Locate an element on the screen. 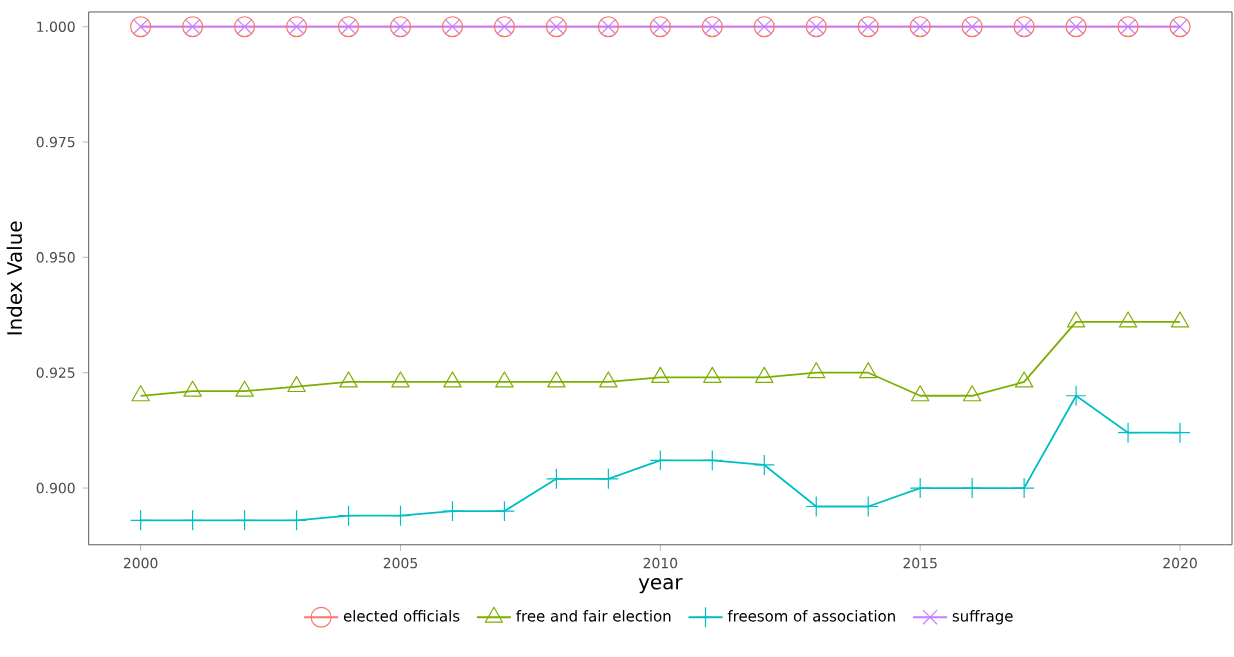 The height and width of the screenshot is (657, 1234). y-tick-label: 0.975 is located at coordinates (55, 142).